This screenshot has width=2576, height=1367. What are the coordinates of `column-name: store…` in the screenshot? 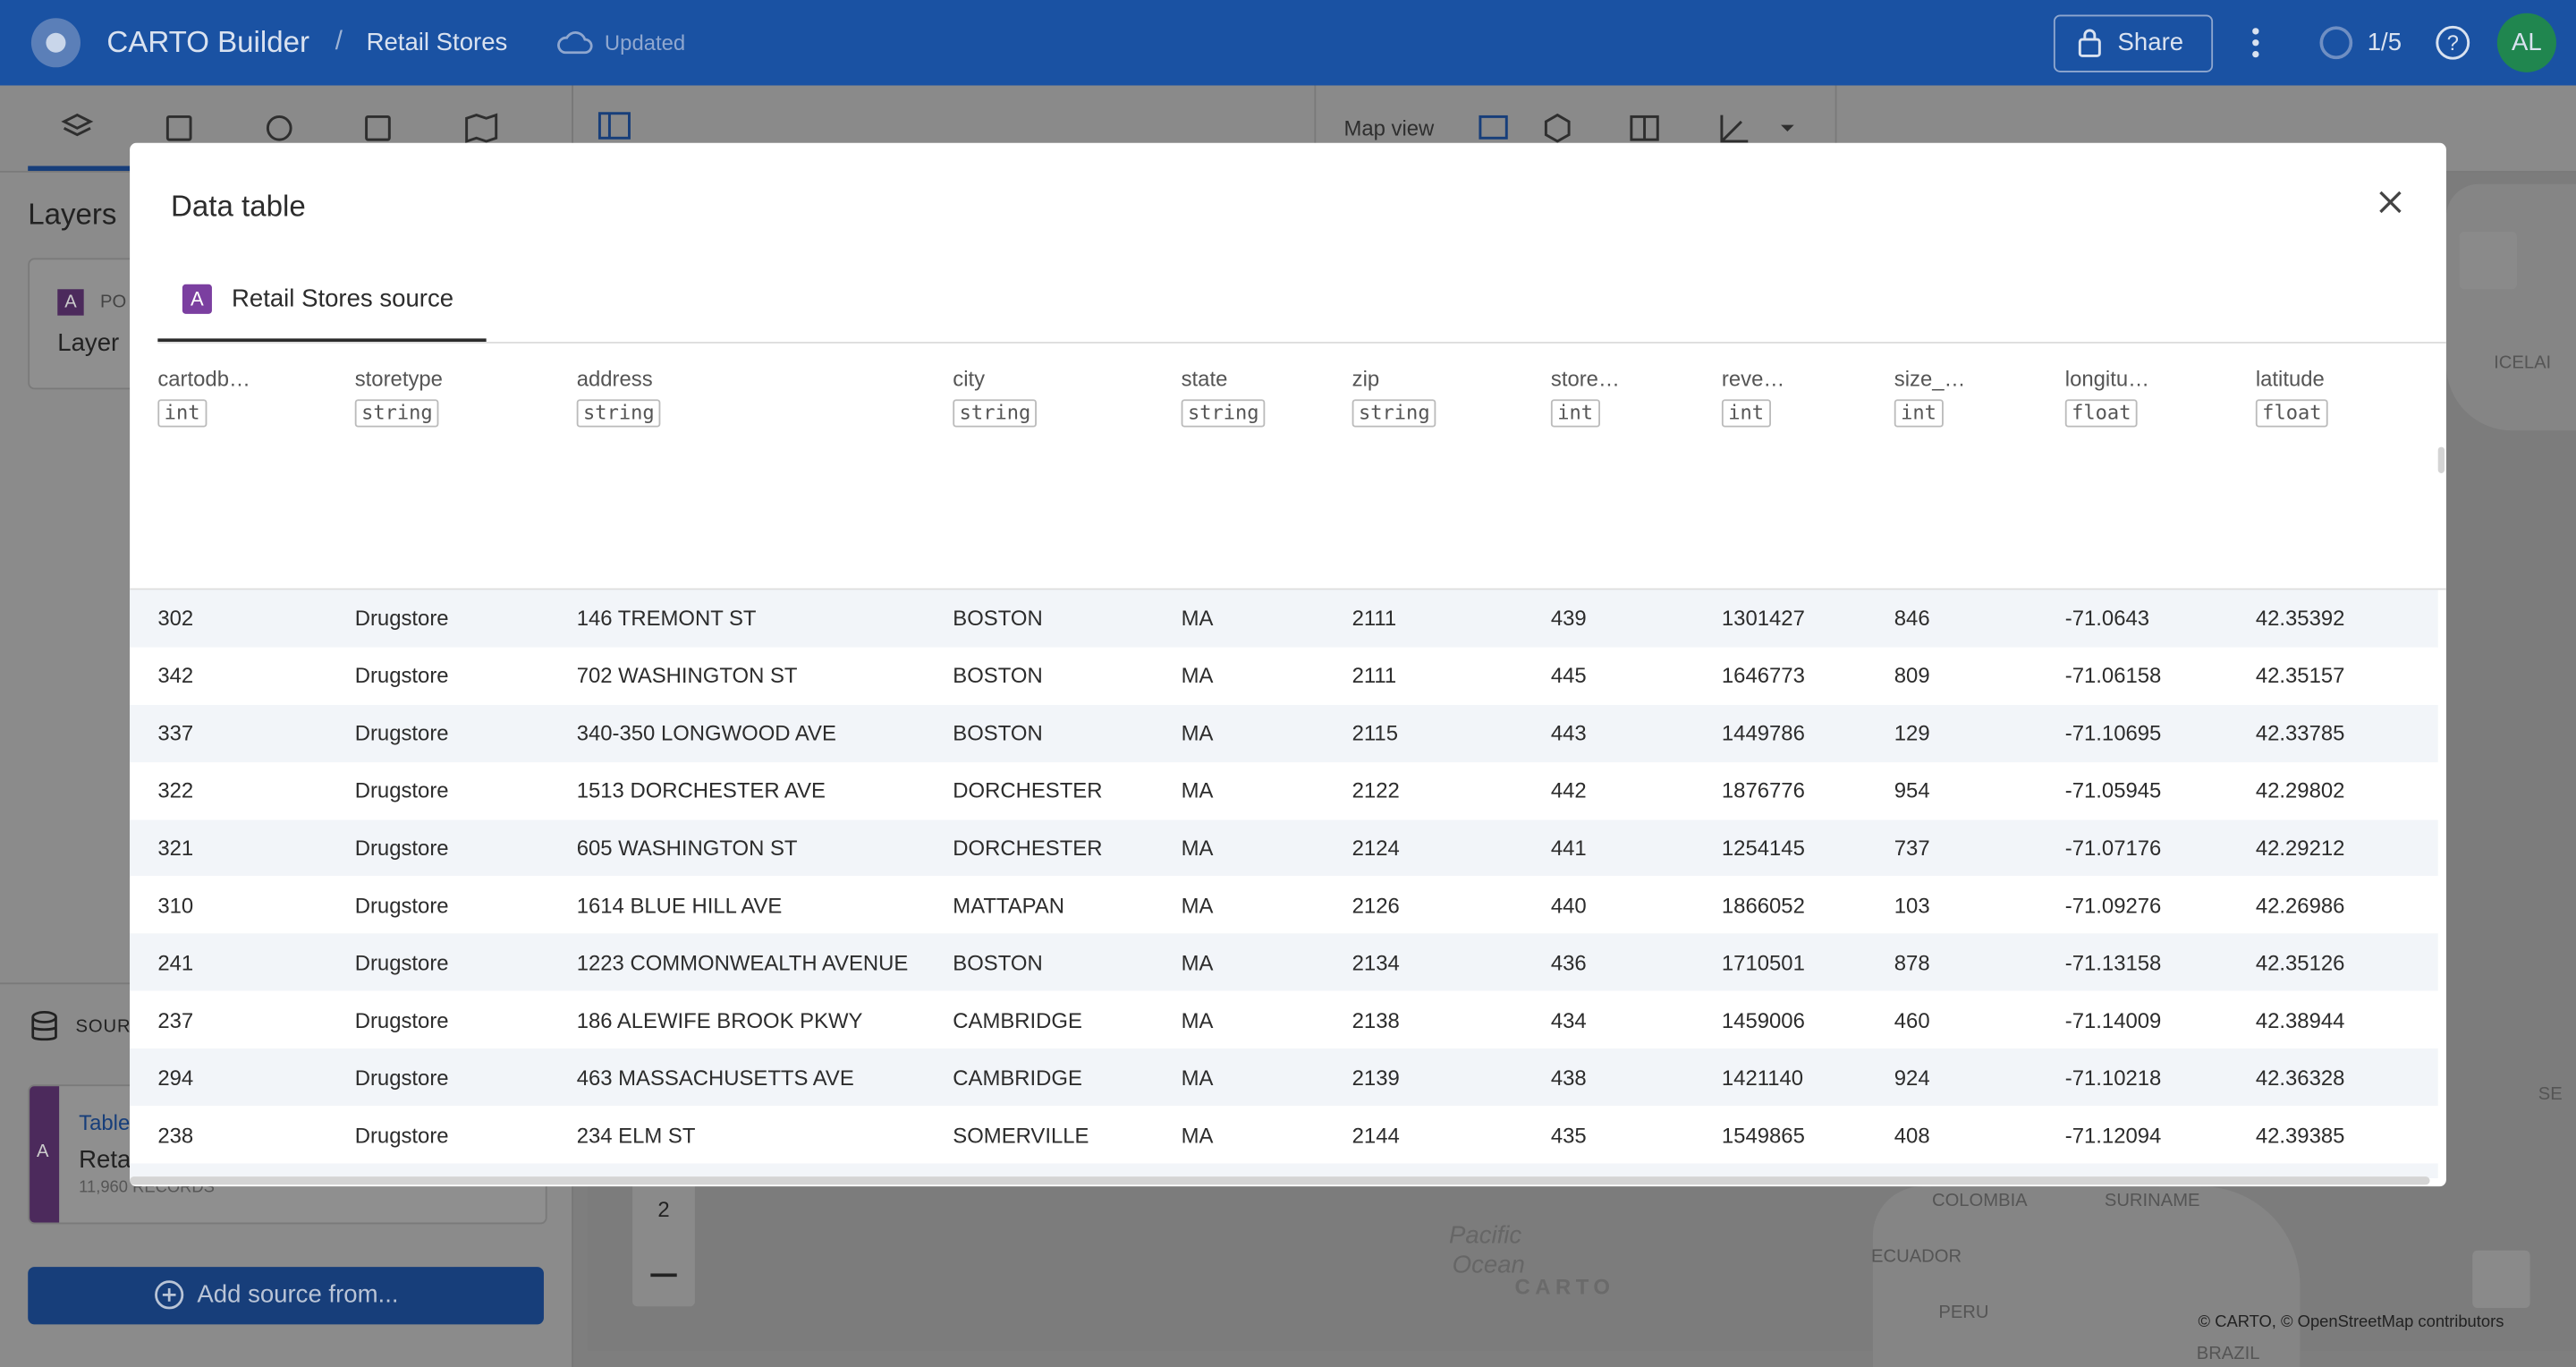 It's located at (1585, 379).